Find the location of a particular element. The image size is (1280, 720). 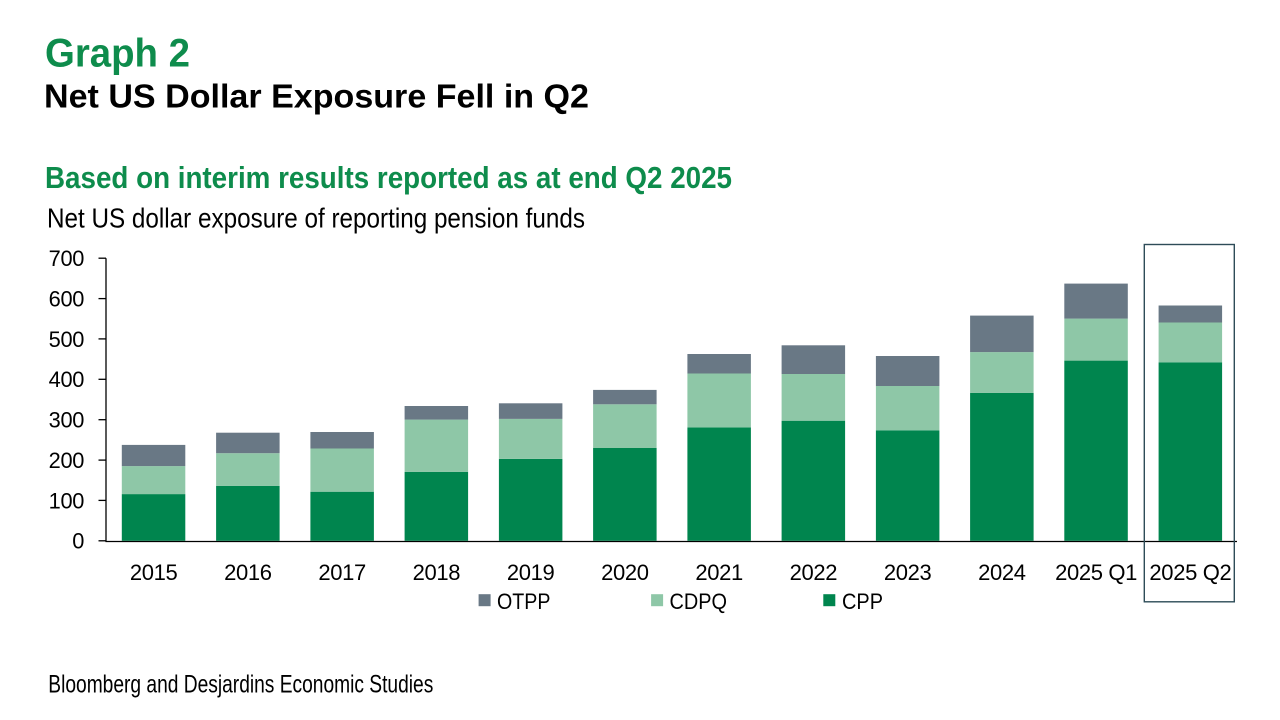

svg-text: 2020 is located at coordinates (625, 572).